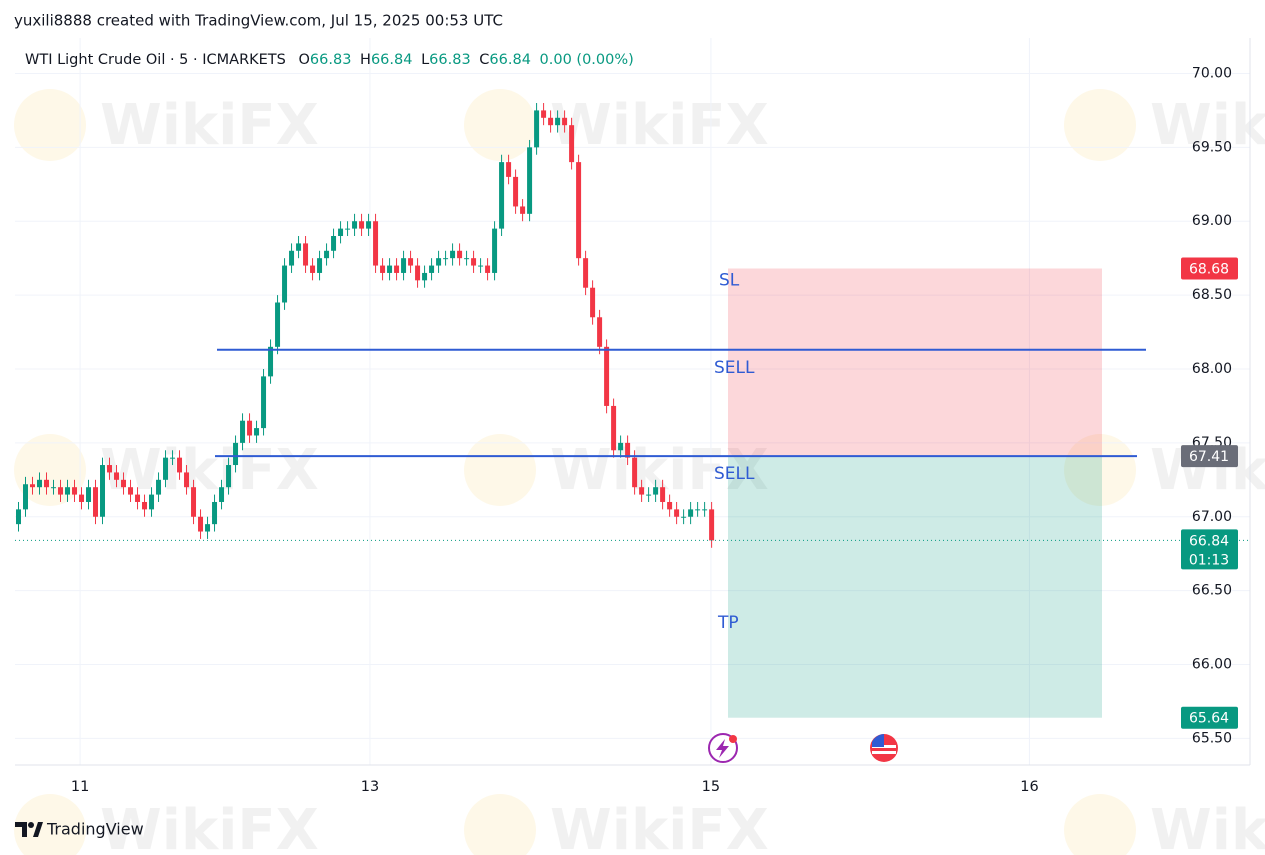 This screenshot has width=1265, height=855. What do you see at coordinates (1212, 665) in the screenshot?
I see `y-tick-label: 66.00` at bounding box center [1212, 665].